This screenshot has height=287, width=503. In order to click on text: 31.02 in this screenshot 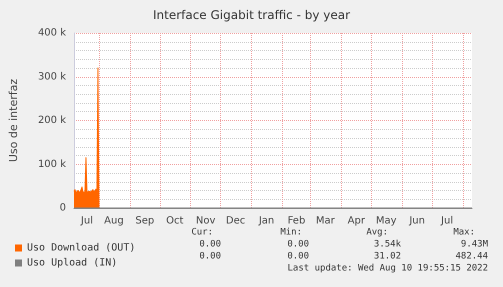, I will do `click(387, 257)`.